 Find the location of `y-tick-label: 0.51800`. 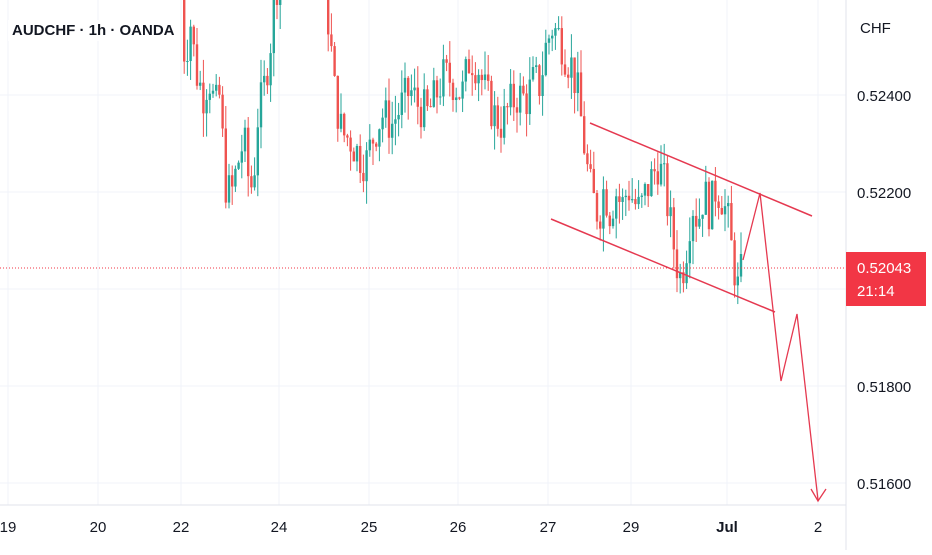

y-tick-label: 0.51800 is located at coordinates (884, 387).